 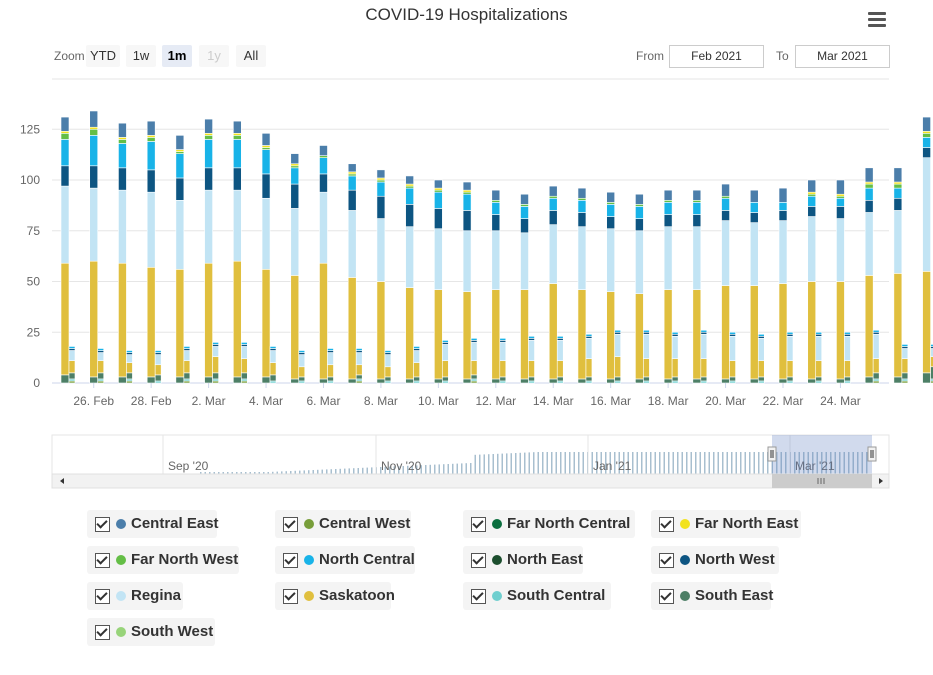 What do you see at coordinates (122, 138) in the screenshot?
I see `bar-segment-far-north-east` at bounding box center [122, 138].